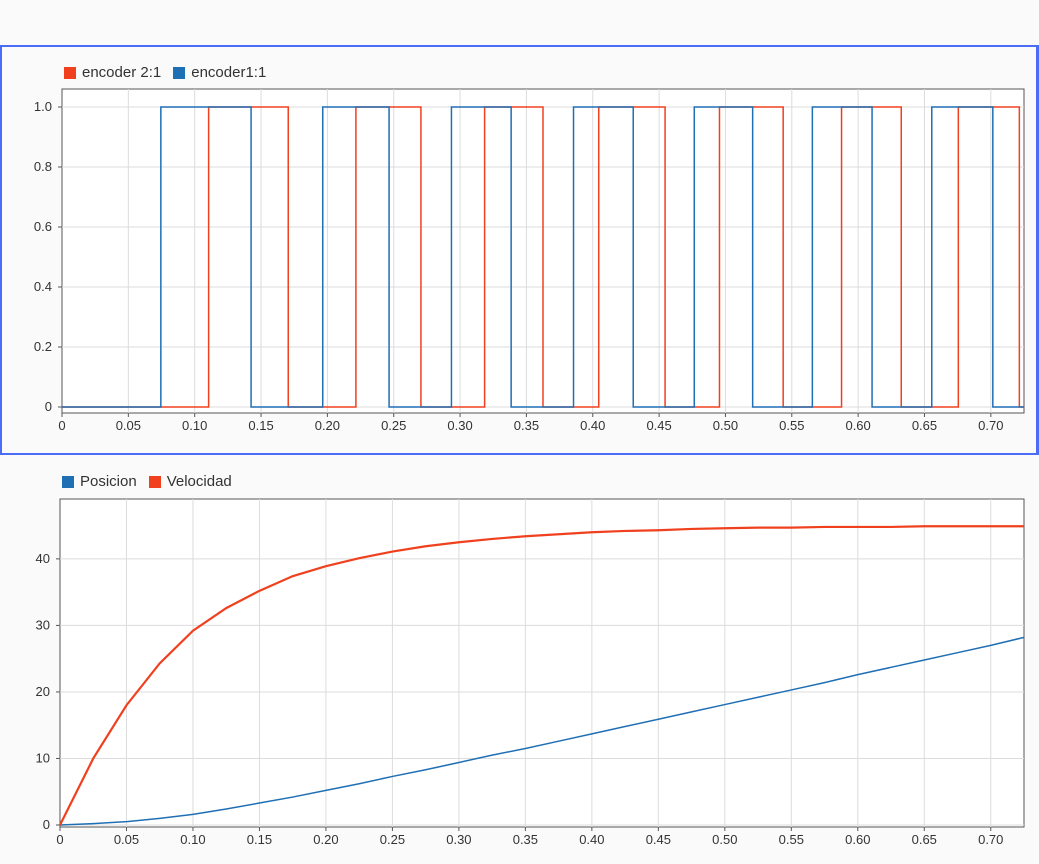 The image size is (1039, 864). I want to click on legend-motor: Posicion Velocidad, so click(153, 481).